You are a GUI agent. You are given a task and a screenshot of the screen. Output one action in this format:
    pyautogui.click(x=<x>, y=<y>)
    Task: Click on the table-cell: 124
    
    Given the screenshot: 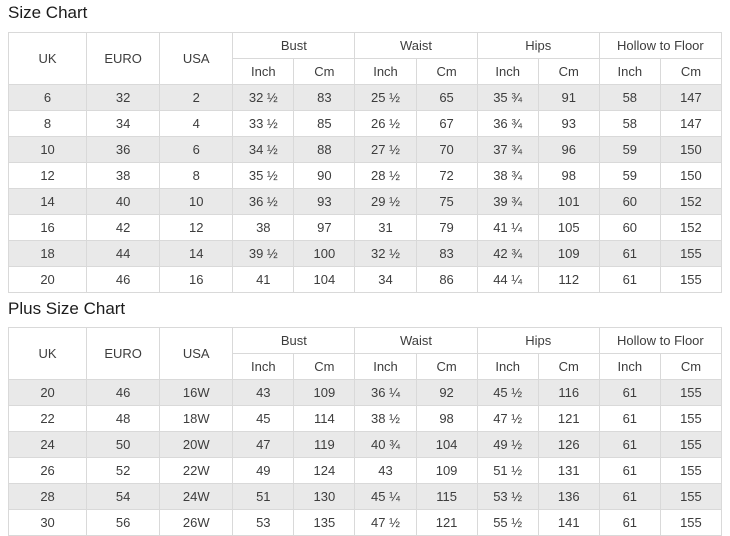 What is the action you would take?
    pyautogui.click(x=324, y=470)
    